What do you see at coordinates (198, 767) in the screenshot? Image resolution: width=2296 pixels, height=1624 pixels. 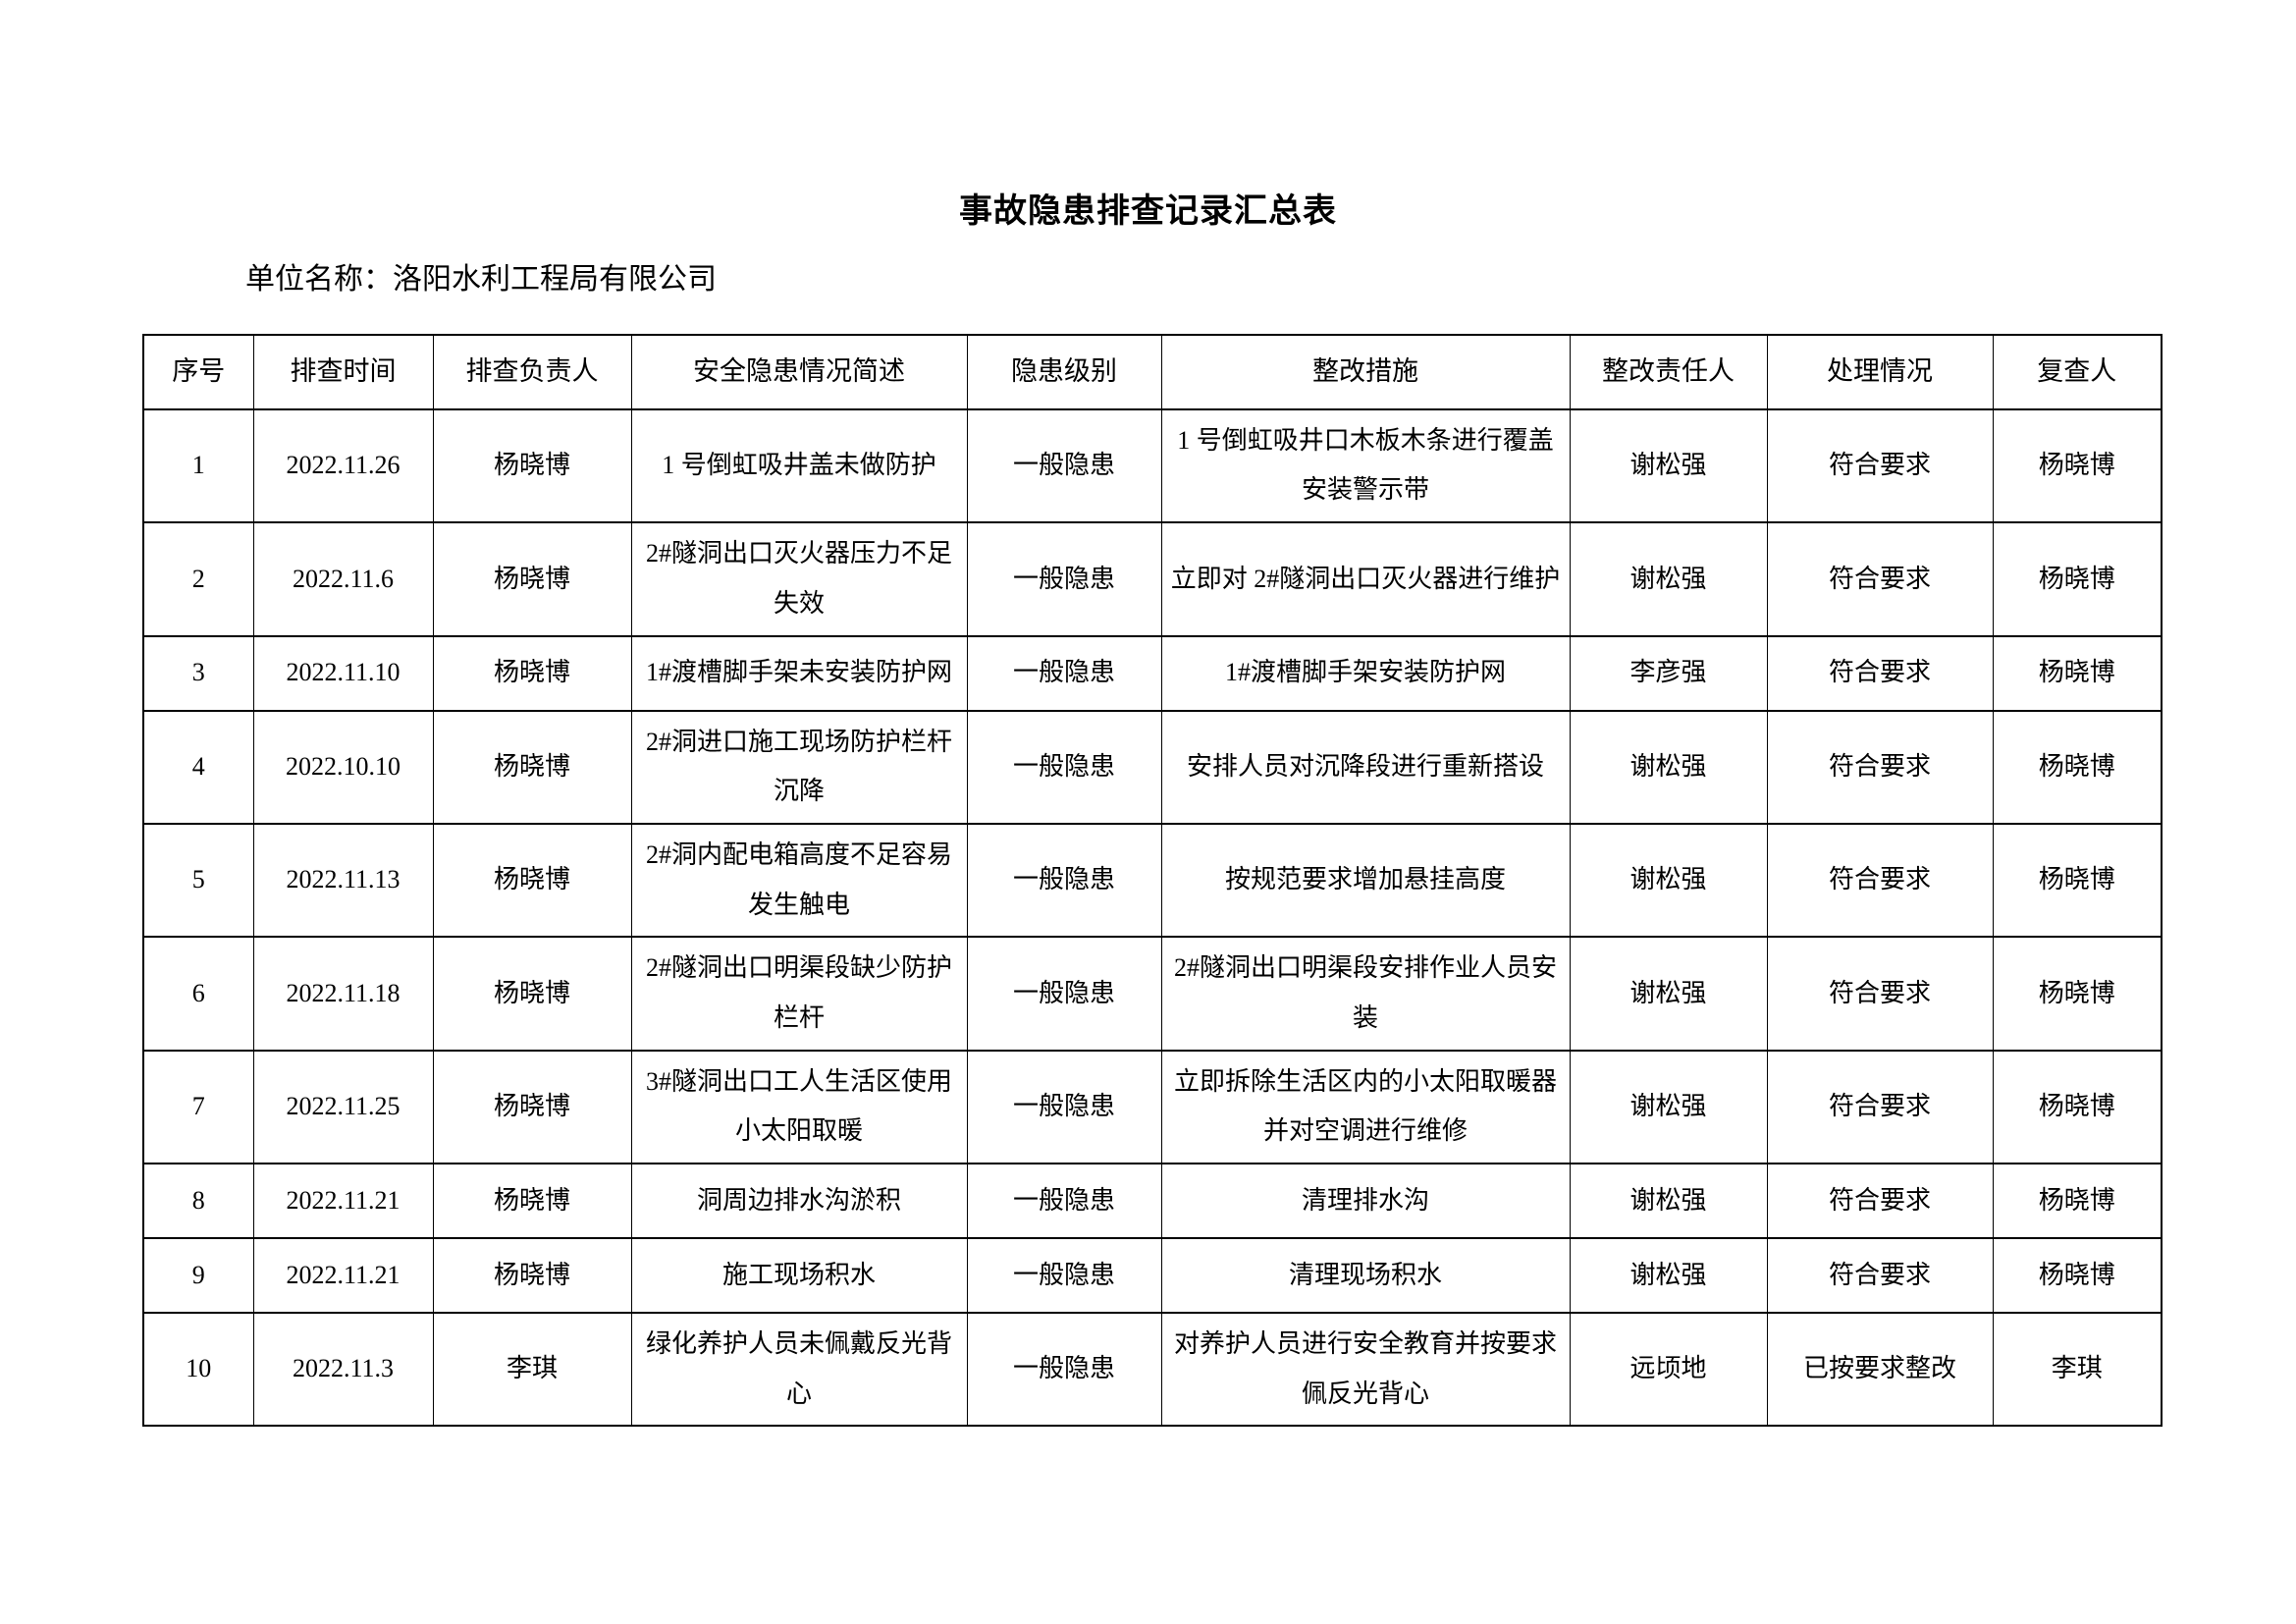 I see `cell-serial-number: 4` at bounding box center [198, 767].